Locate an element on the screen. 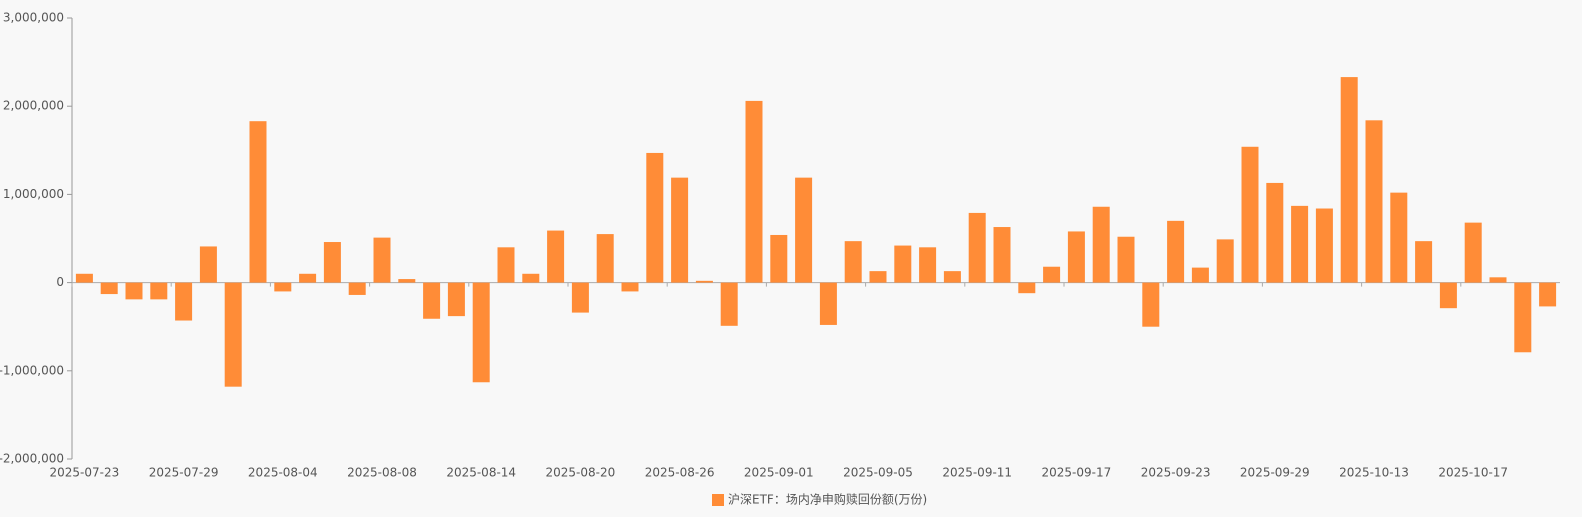 The image size is (1582, 517). x-tick-label: 2025-08-14 is located at coordinates (481, 473).